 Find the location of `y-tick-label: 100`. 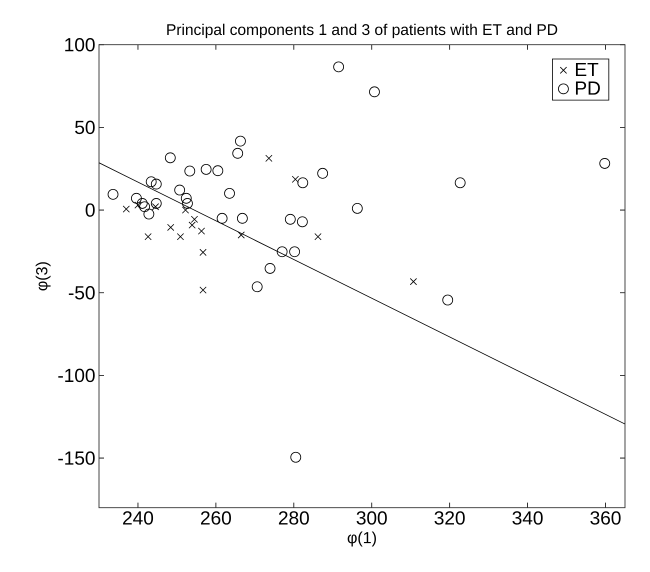

y-tick-label: 100 is located at coordinates (80, 45).